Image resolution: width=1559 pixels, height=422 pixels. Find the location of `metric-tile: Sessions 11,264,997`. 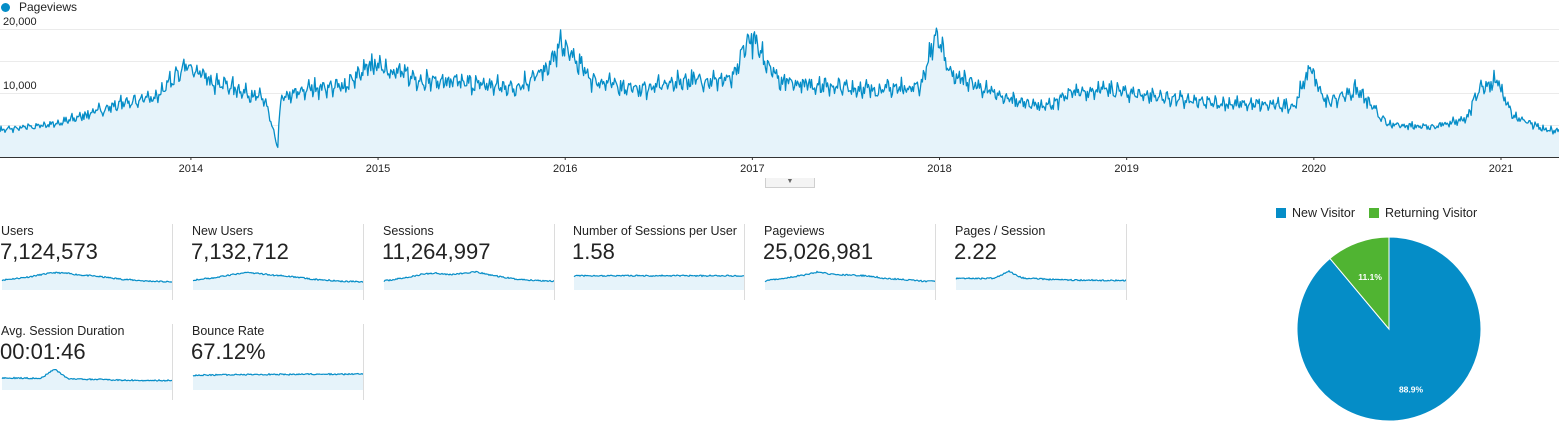

metric-tile: Sessions 11,264,997 is located at coordinates (468, 262).